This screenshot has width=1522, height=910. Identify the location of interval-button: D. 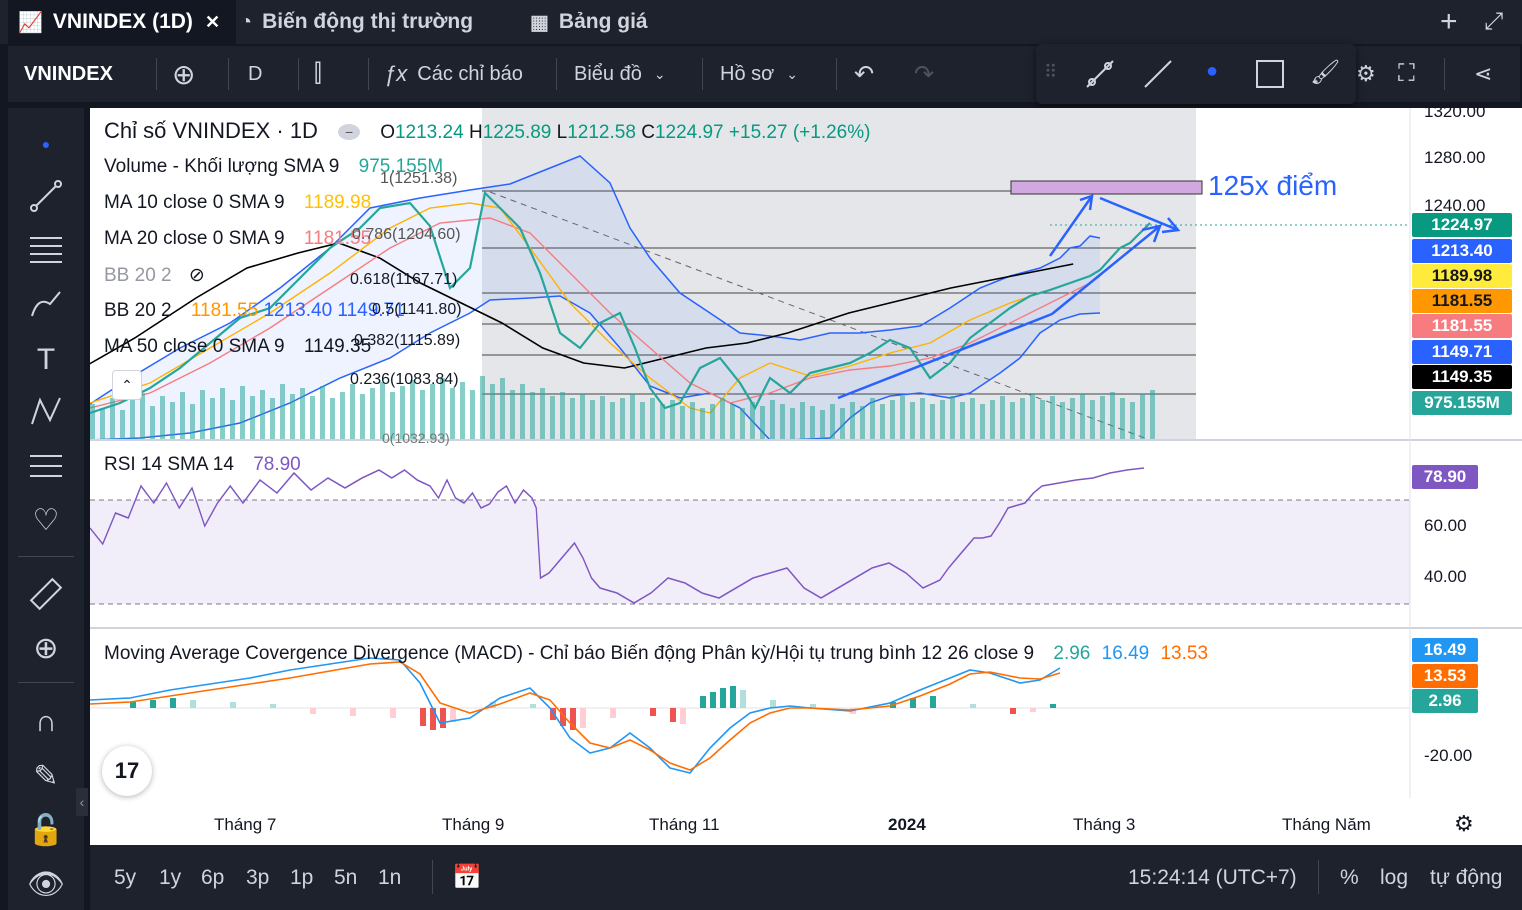
(255, 74).